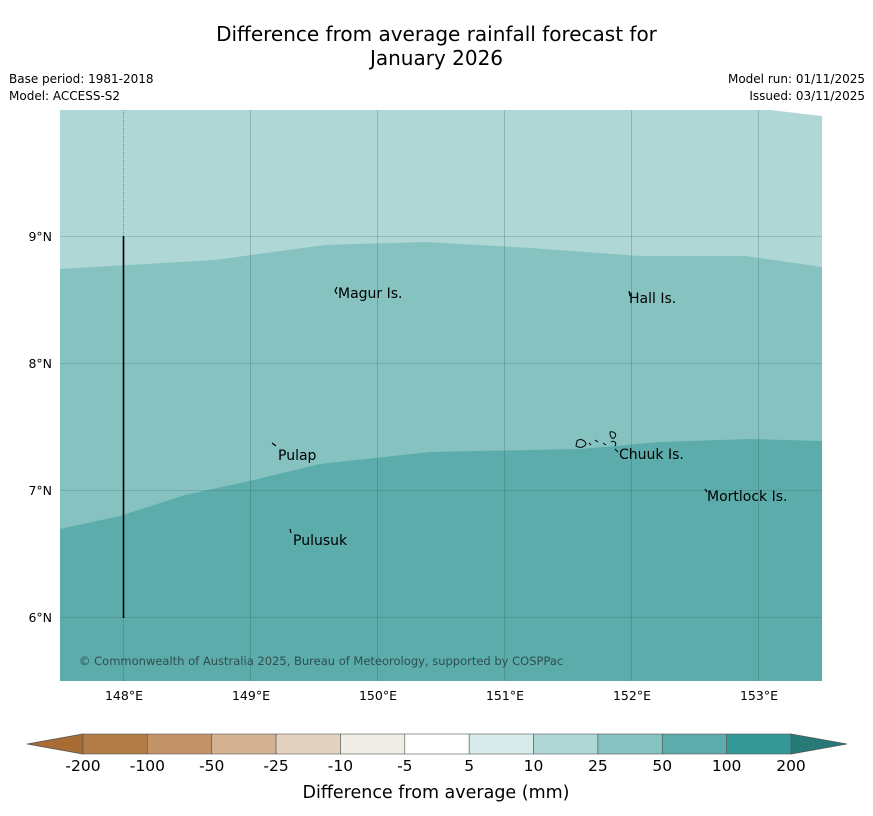 The width and height of the screenshot is (873, 816). I want to click on lon-label-148: 148°E, so click(124, 695).